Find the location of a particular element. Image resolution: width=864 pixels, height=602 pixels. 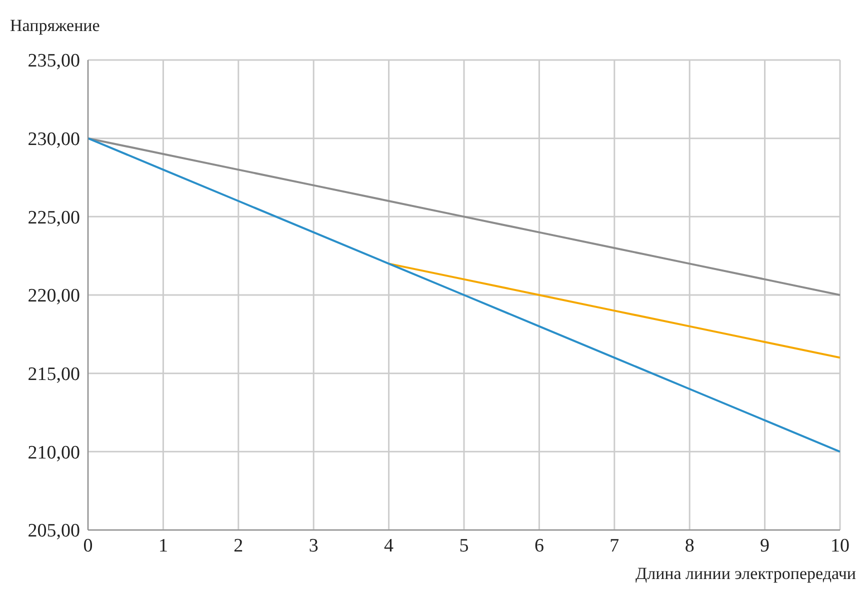

x-tick-label: 7 is located at coordinates (615, 545).